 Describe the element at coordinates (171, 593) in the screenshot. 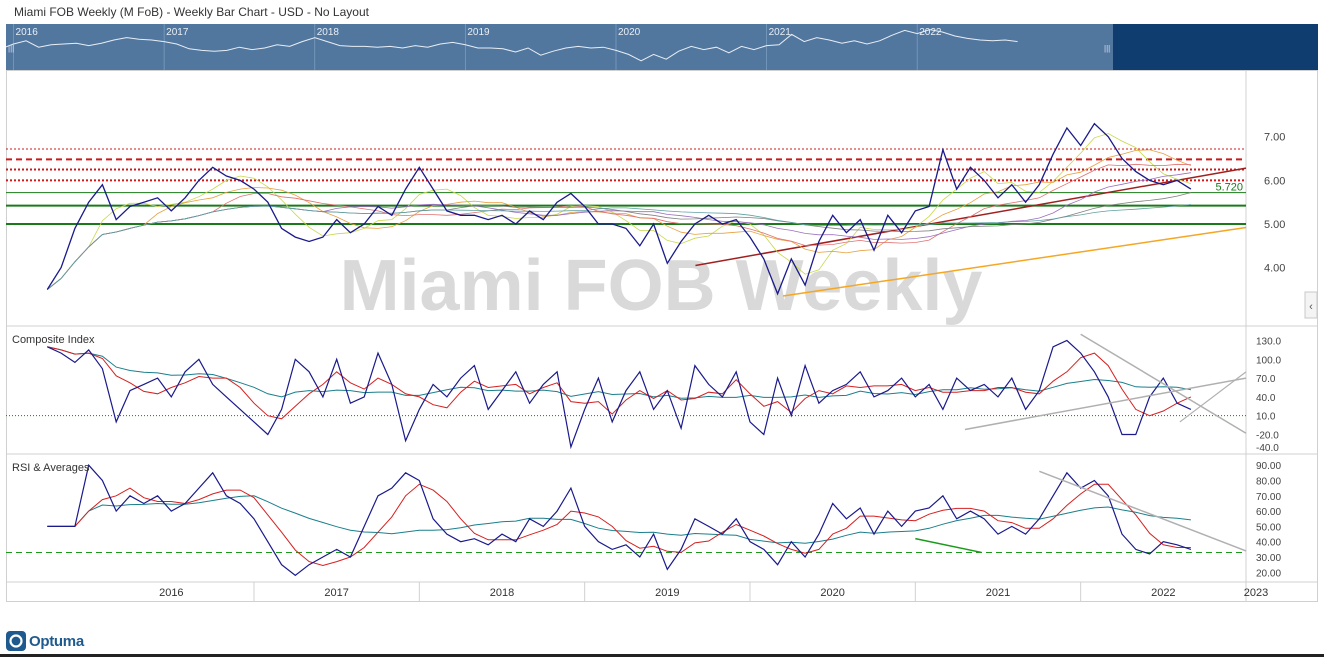

I see `date-axis-label: 2016` at that location.